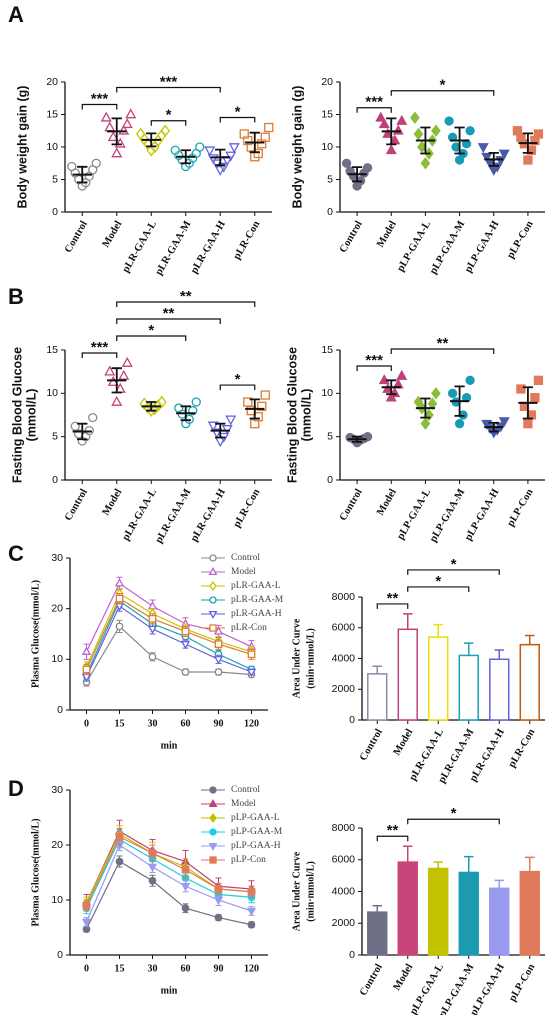 The height and width of the screenshot is (1015, 550). Describe the element at coordinates (245, 558) in the screenshot. I see `legend-label: Control` at that location.